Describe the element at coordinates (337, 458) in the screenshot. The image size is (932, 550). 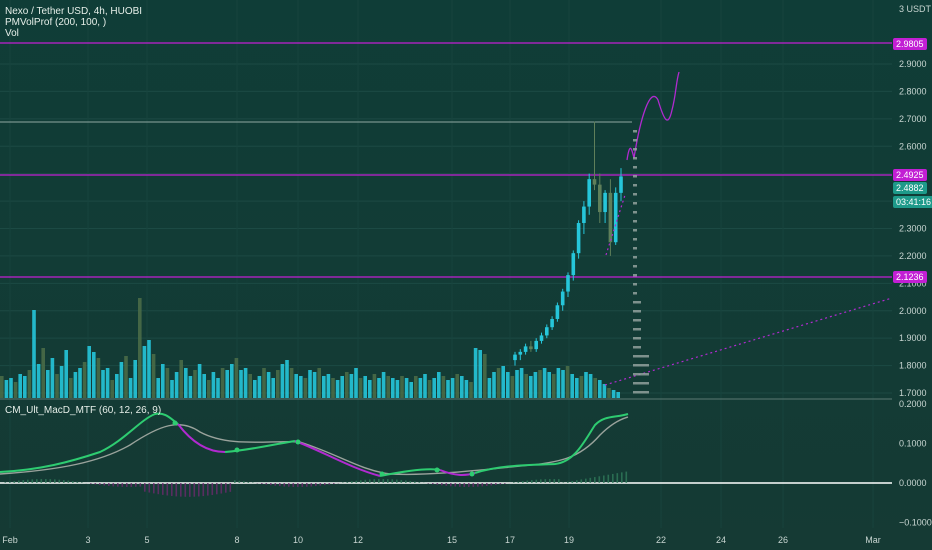
I see `macd-line-down` at that location.